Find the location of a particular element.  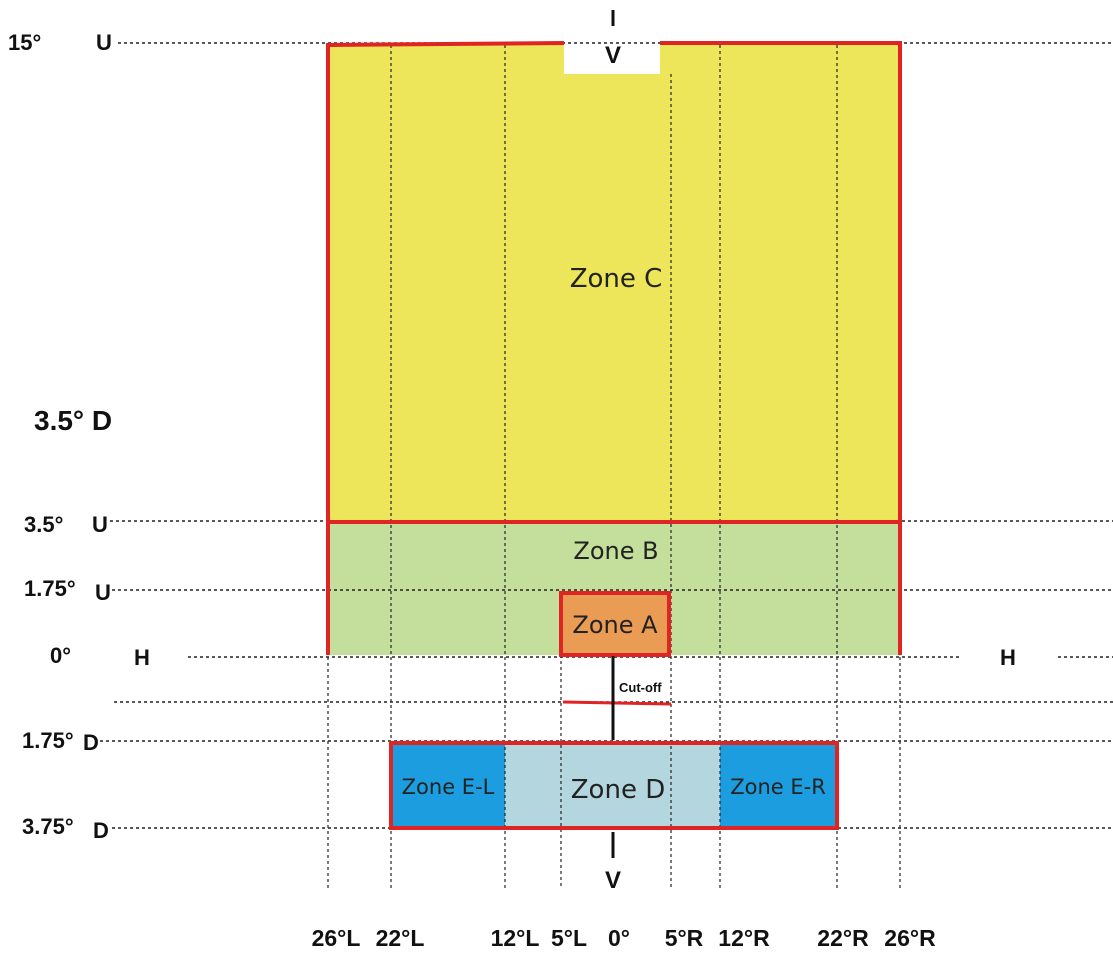

zone-c-border is located at coordinates (445, 348).